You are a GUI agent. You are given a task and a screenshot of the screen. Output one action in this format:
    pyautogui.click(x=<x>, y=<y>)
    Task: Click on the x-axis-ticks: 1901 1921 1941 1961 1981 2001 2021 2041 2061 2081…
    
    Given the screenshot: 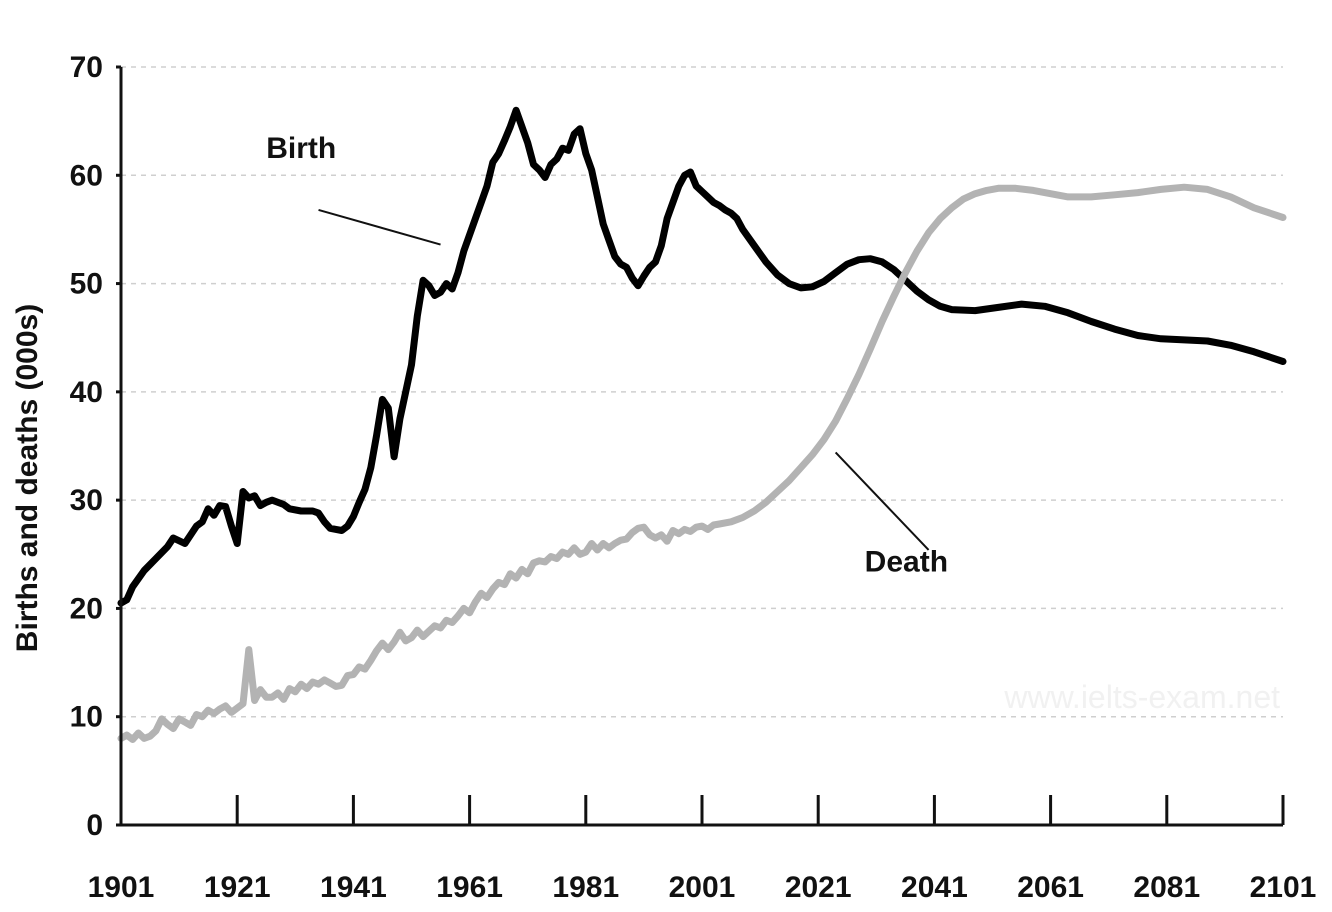 What is the action you would take?
    pyautogui.click(x=702, y=849)
    